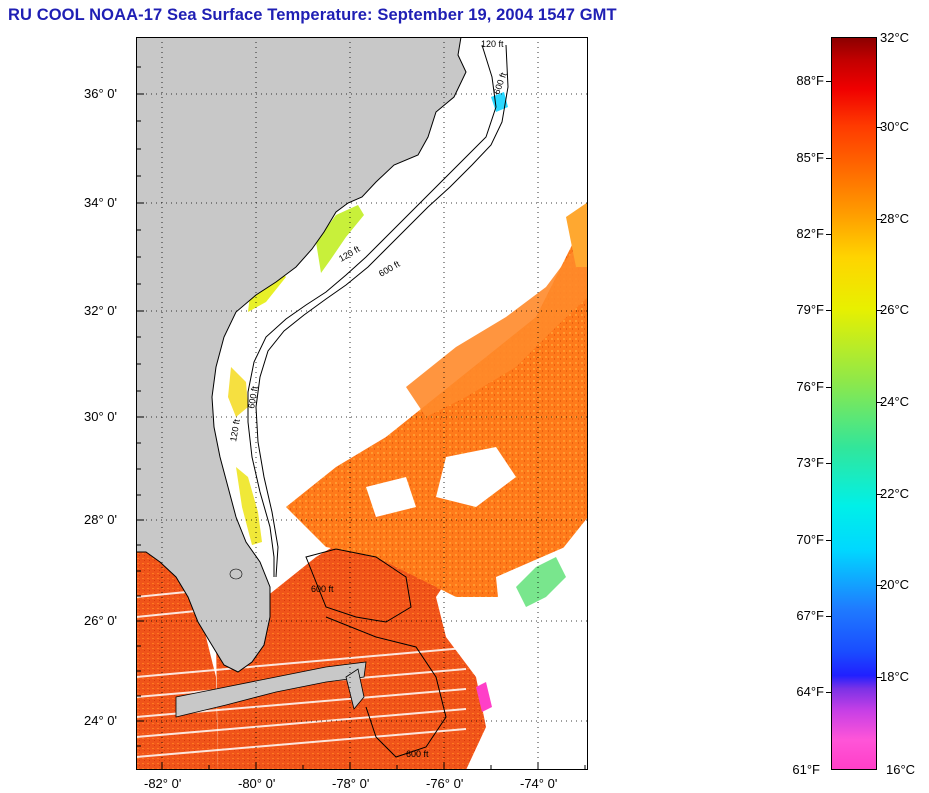 This screenshot has width=929, height=793. What do you see at coordinates (895, 493) in the screenshot?
I see `colorbar-label-22c: 22°C` at bounding box center [895, 493].